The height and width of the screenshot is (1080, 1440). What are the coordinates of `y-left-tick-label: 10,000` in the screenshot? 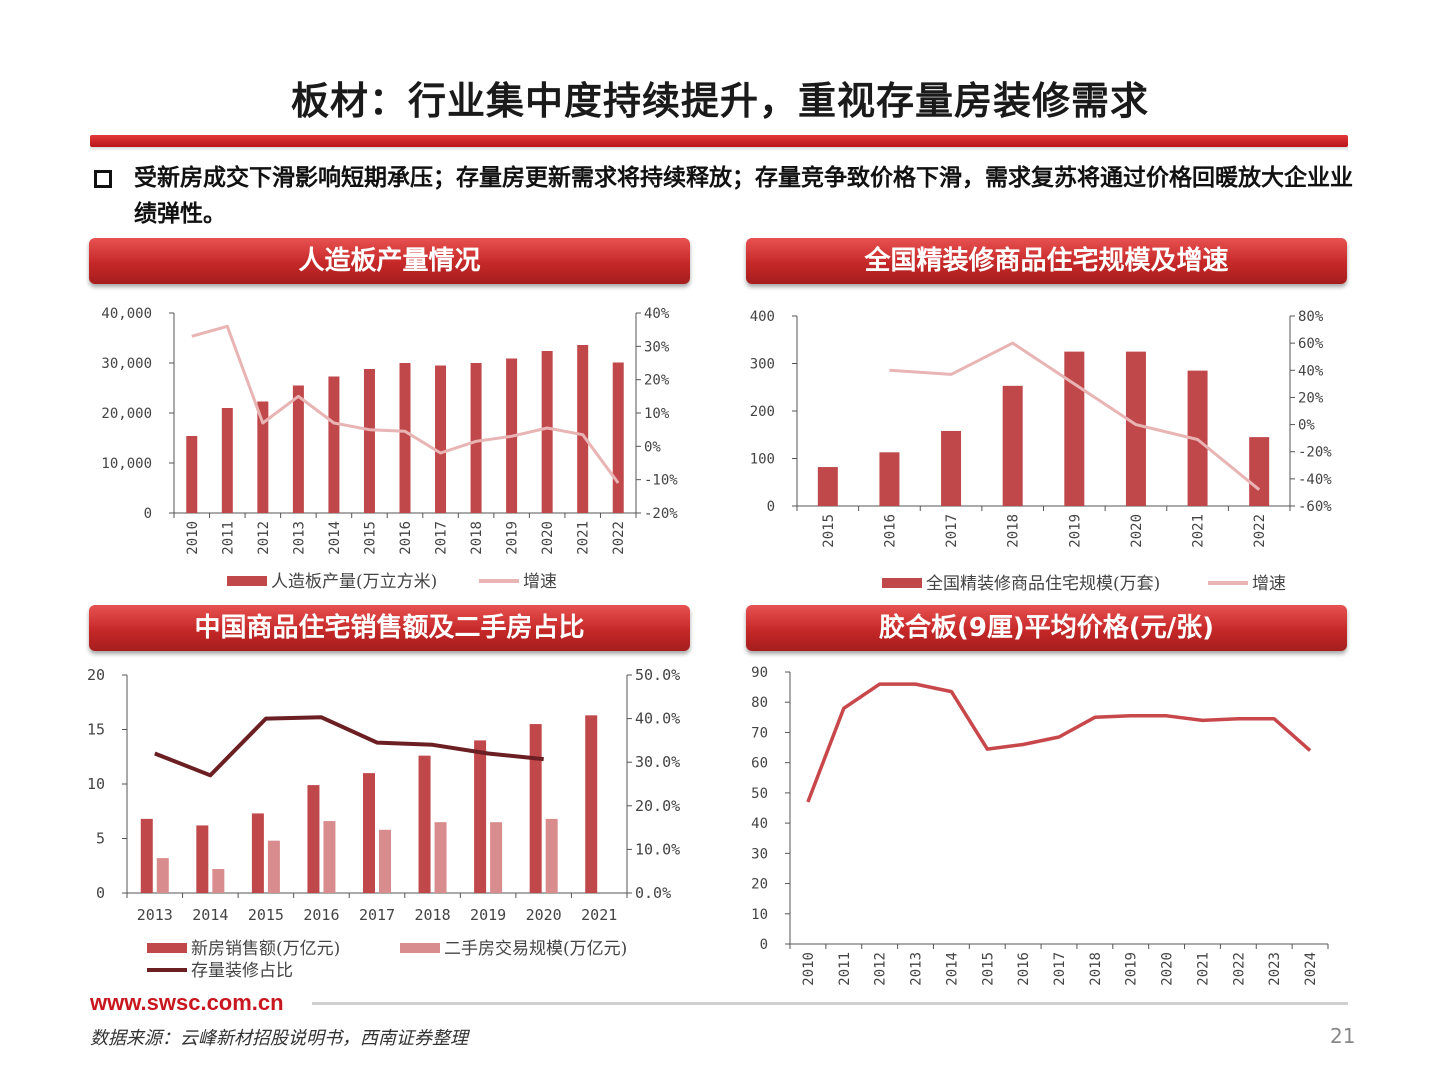 It's located at (126, 464).